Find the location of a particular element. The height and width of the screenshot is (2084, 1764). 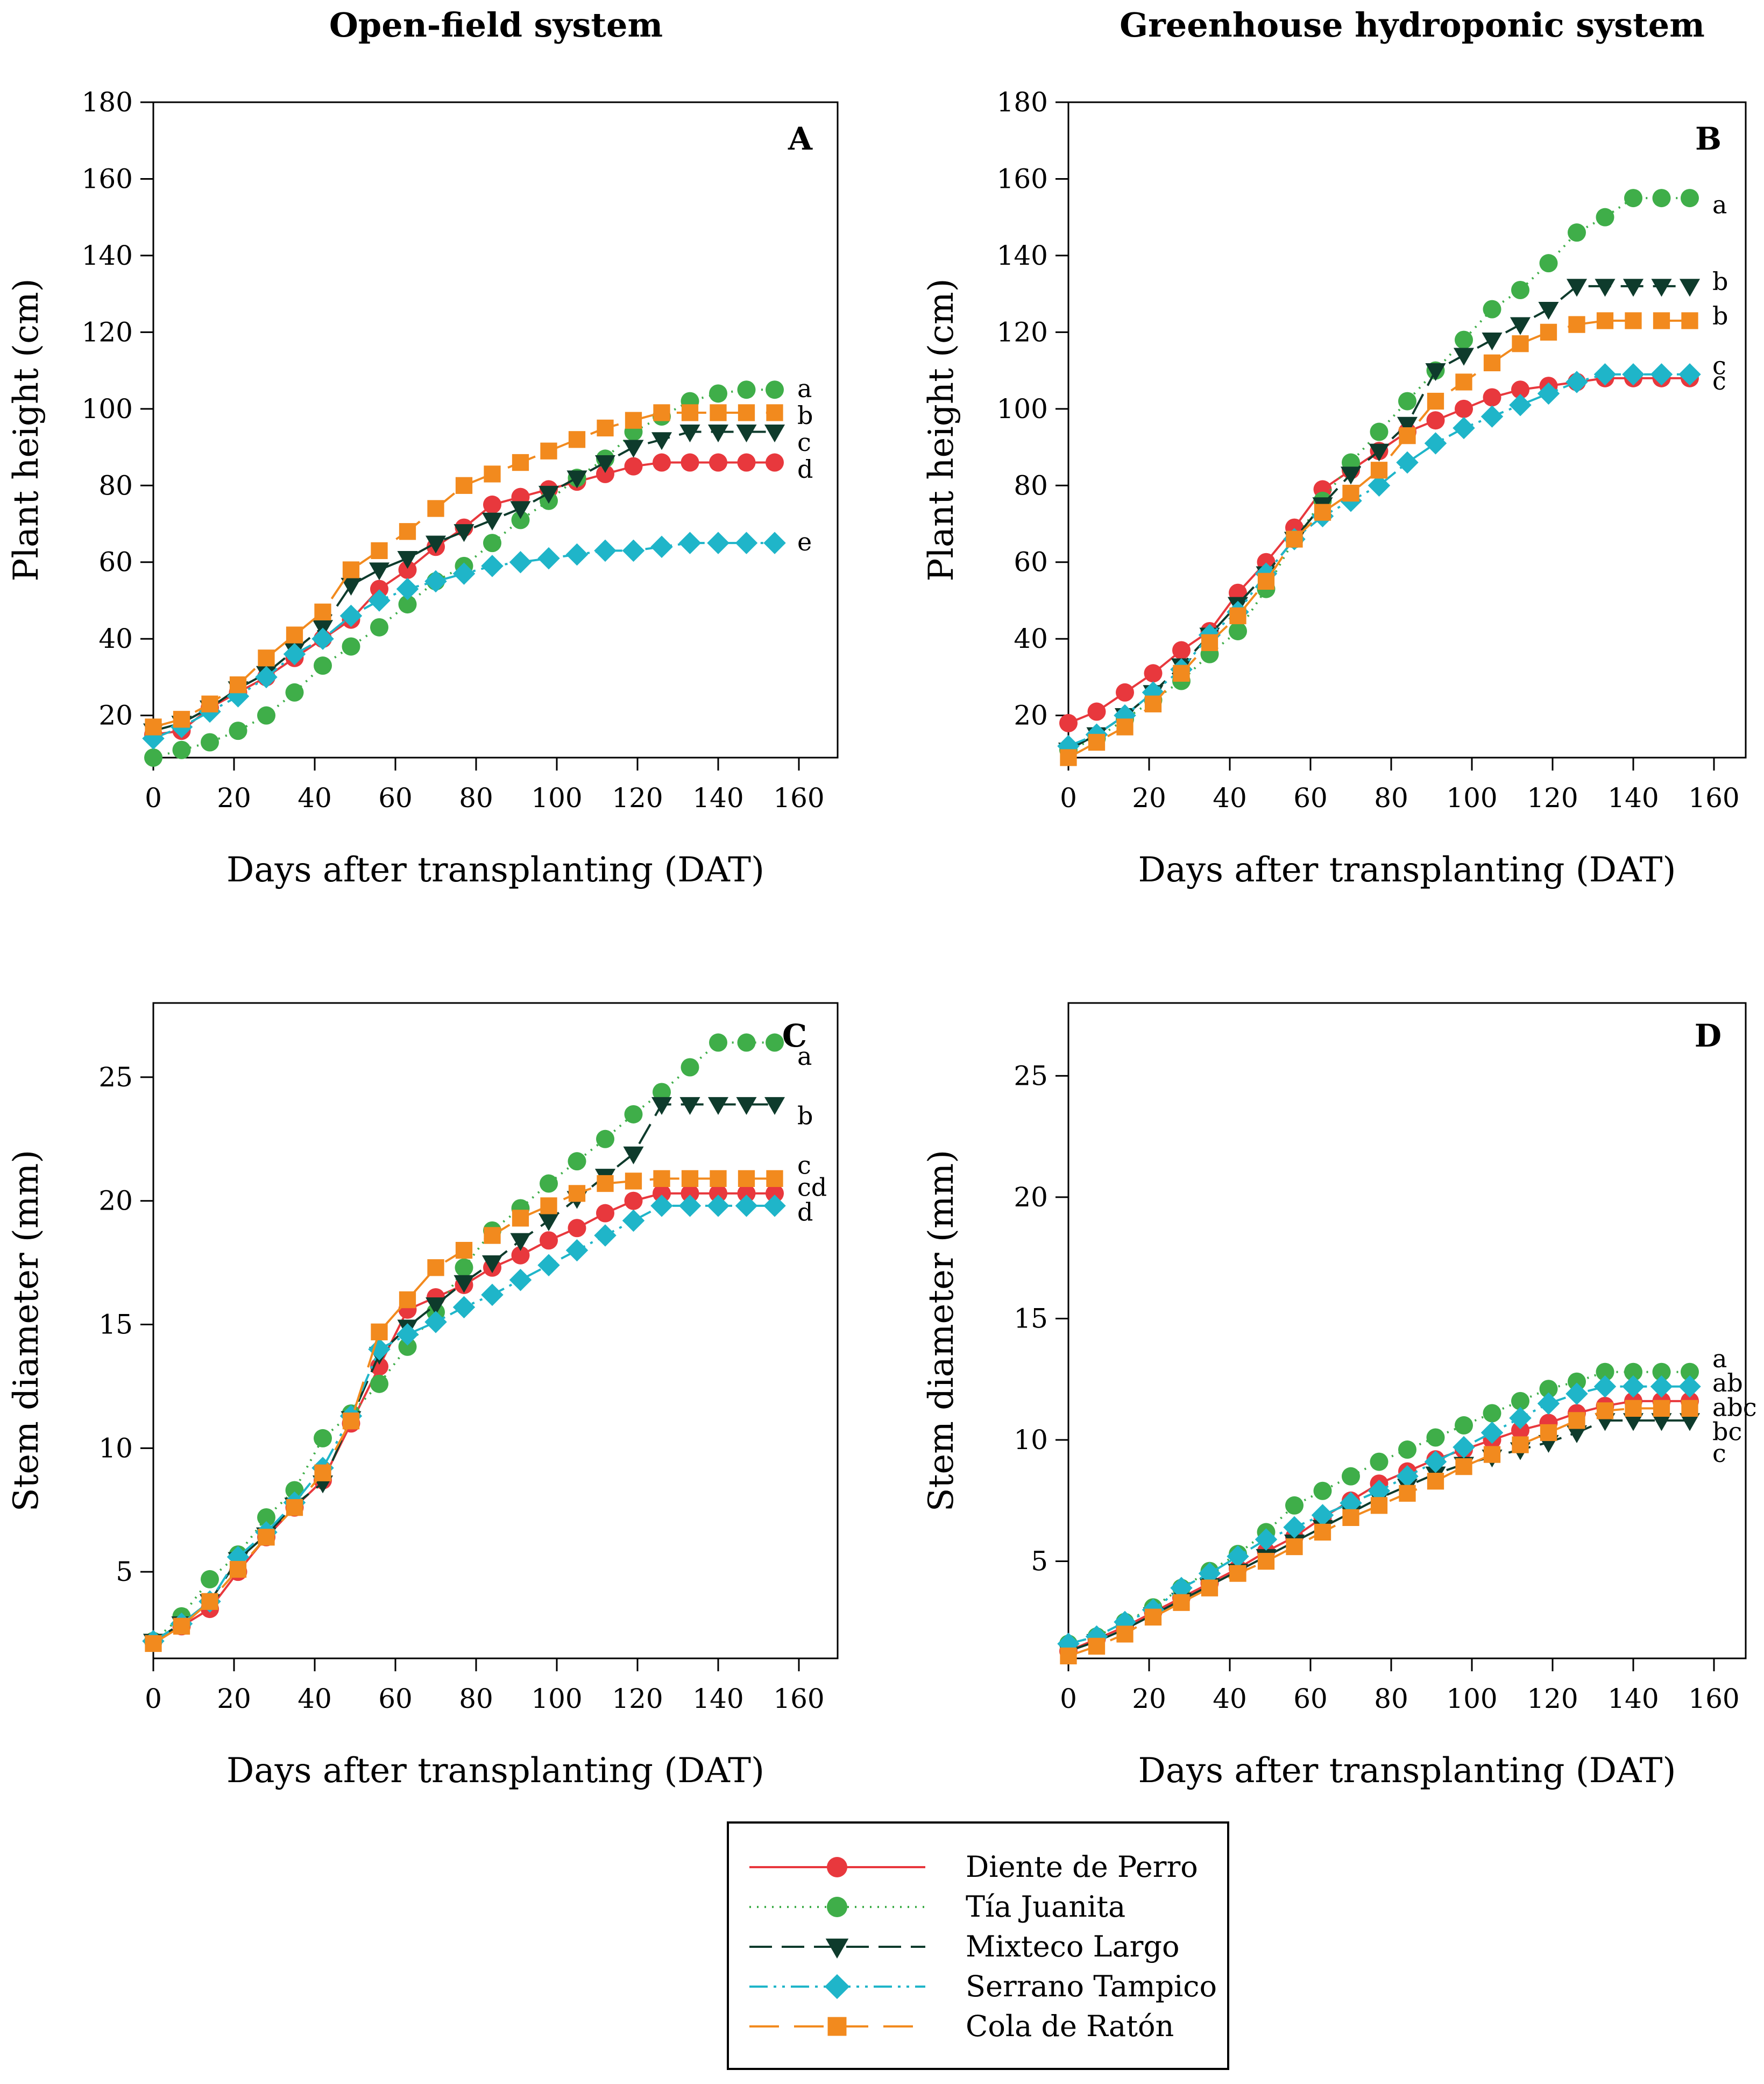

significance-label: a is located at coordinates (804, 388).